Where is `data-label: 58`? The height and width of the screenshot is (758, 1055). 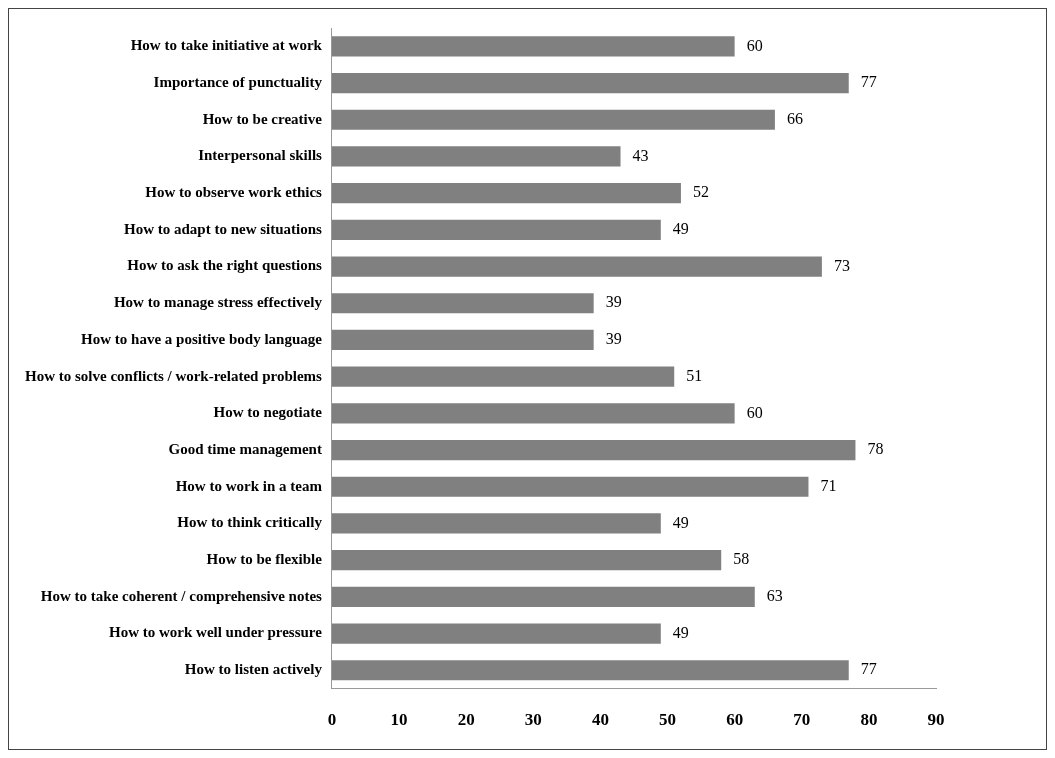 data-label: 58 is located at coordinates (741, 559).